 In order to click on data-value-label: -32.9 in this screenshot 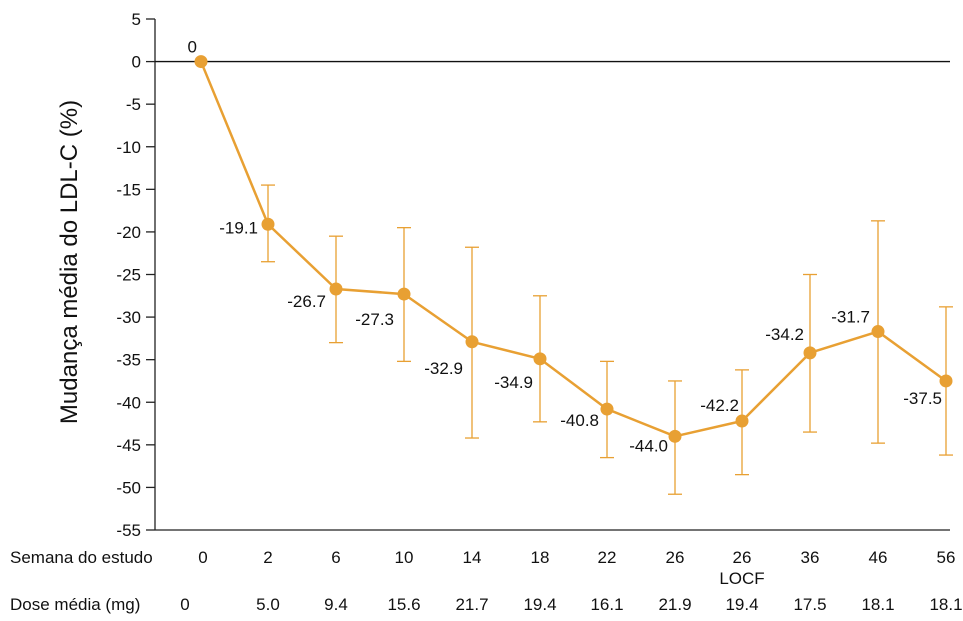, I will do `click(443, 368)`.